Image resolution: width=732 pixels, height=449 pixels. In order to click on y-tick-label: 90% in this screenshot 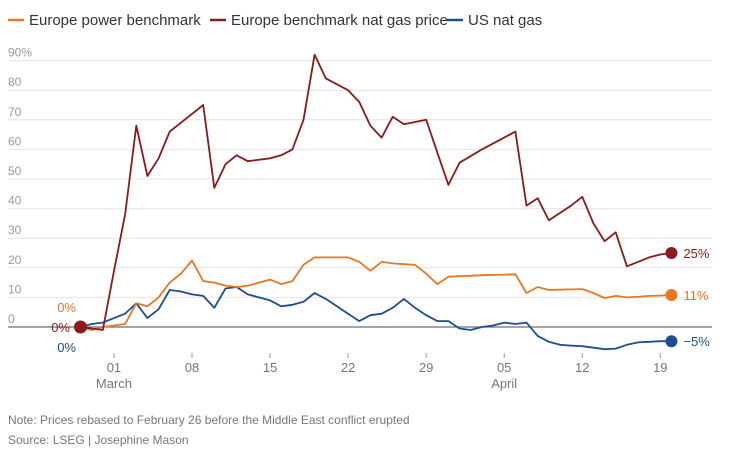, I will do `click(20, 53)`.